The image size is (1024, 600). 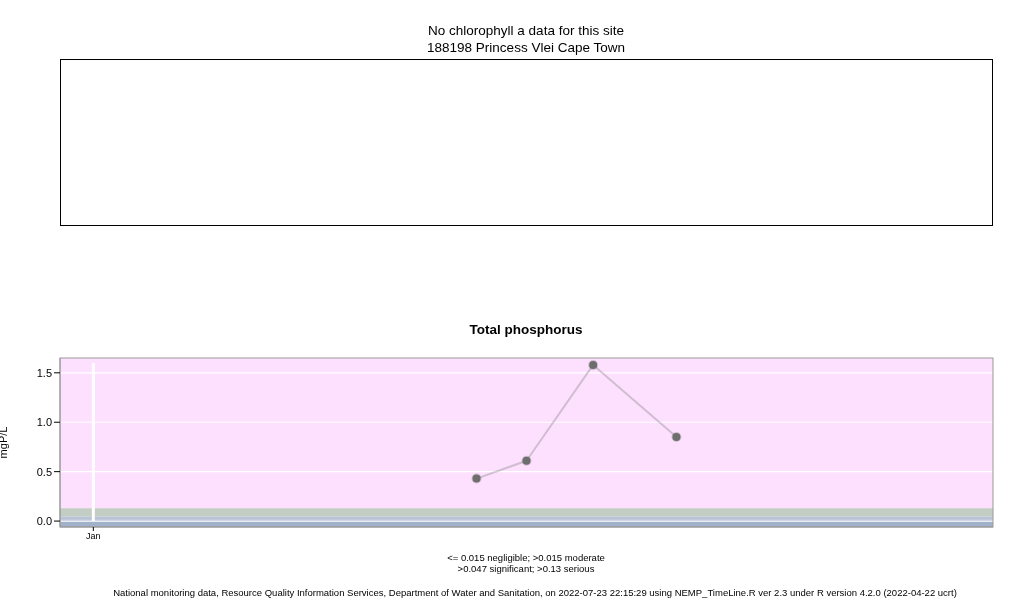 What do you see at coordinates (526, 30) in the screenshot?
I see `text: No chlorophyll a data for this site` at bounding box center [526, 30].